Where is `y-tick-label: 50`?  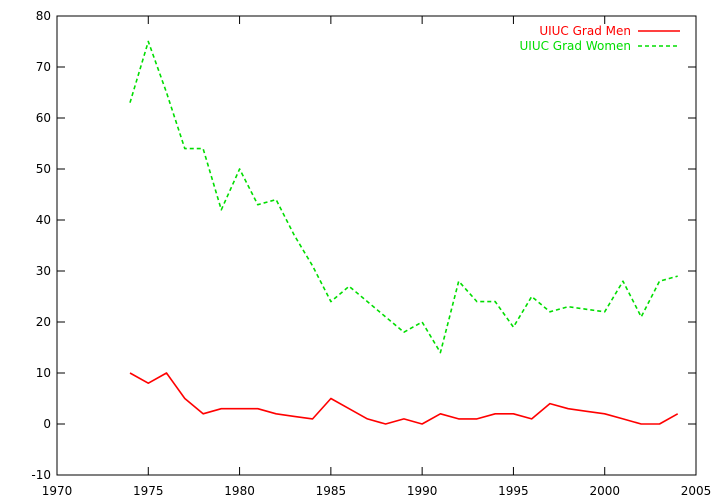
y-tick-label: 50 is located at coordinates (43, 169).